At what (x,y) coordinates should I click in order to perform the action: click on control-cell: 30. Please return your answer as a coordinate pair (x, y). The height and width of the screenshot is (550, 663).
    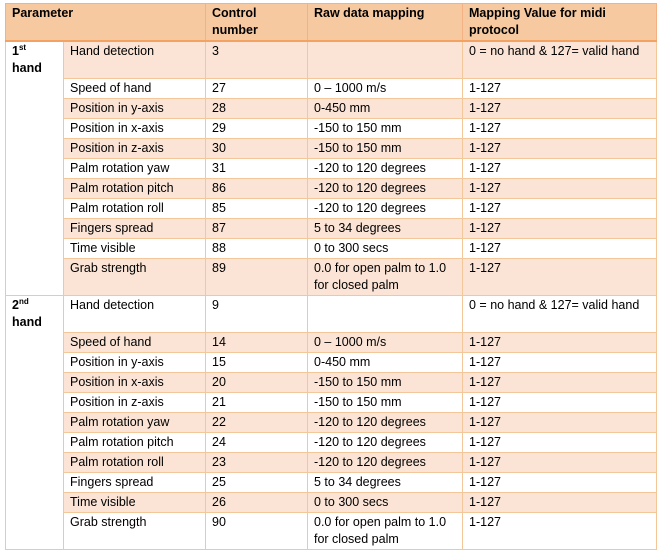
    Looking at the image, I should click on (256, 148).